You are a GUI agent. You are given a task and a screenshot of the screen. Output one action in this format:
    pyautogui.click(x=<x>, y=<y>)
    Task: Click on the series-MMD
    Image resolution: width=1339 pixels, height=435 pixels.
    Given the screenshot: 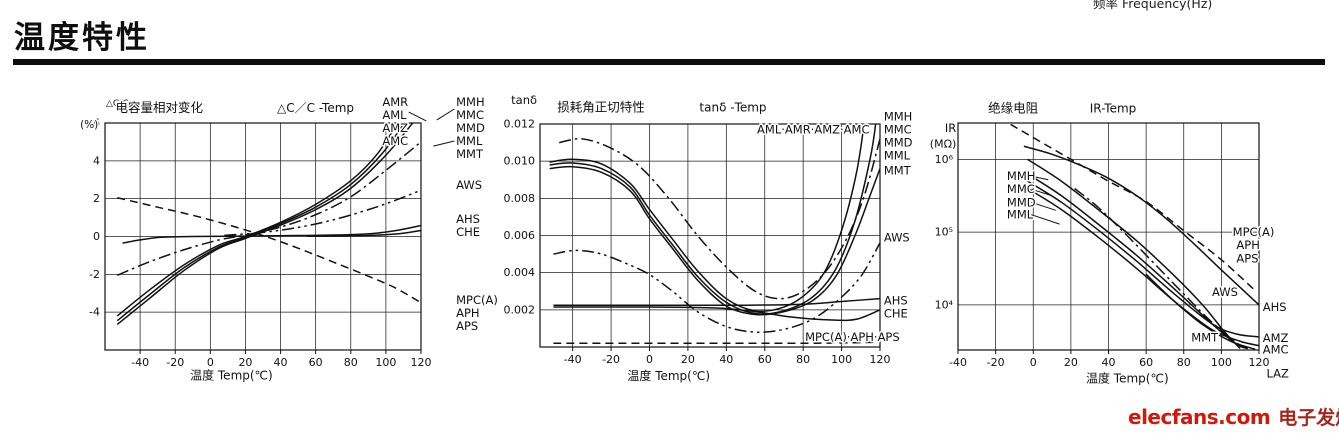 What is the action you would take?
    pyautogui.click(x=265, y=224)
    